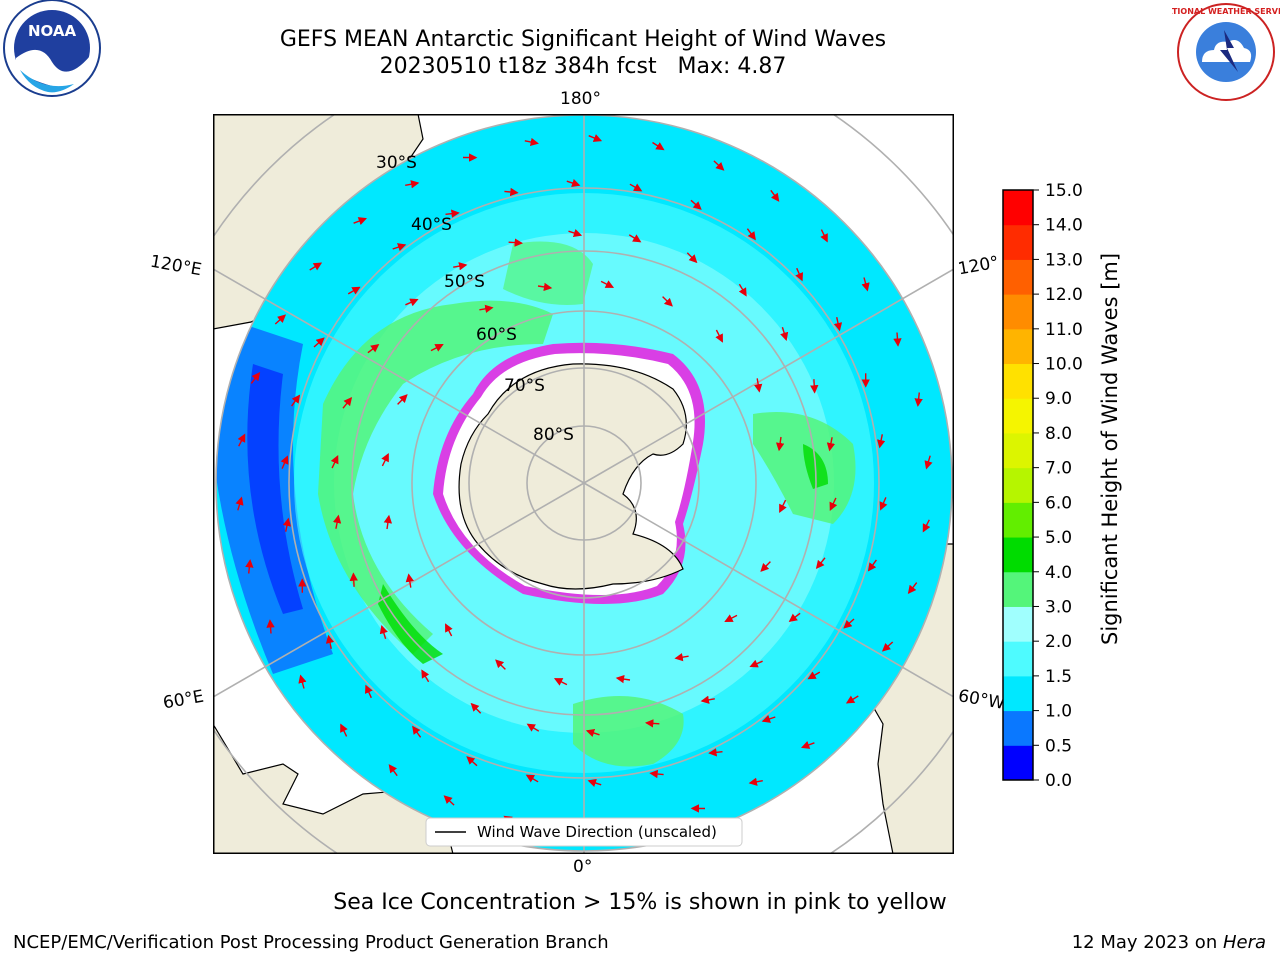  What do you see at coordinates (1064, 365) in the screenshot?
I see `colorbar-tick-label: 10.0` at bounding box center [1064, 365].